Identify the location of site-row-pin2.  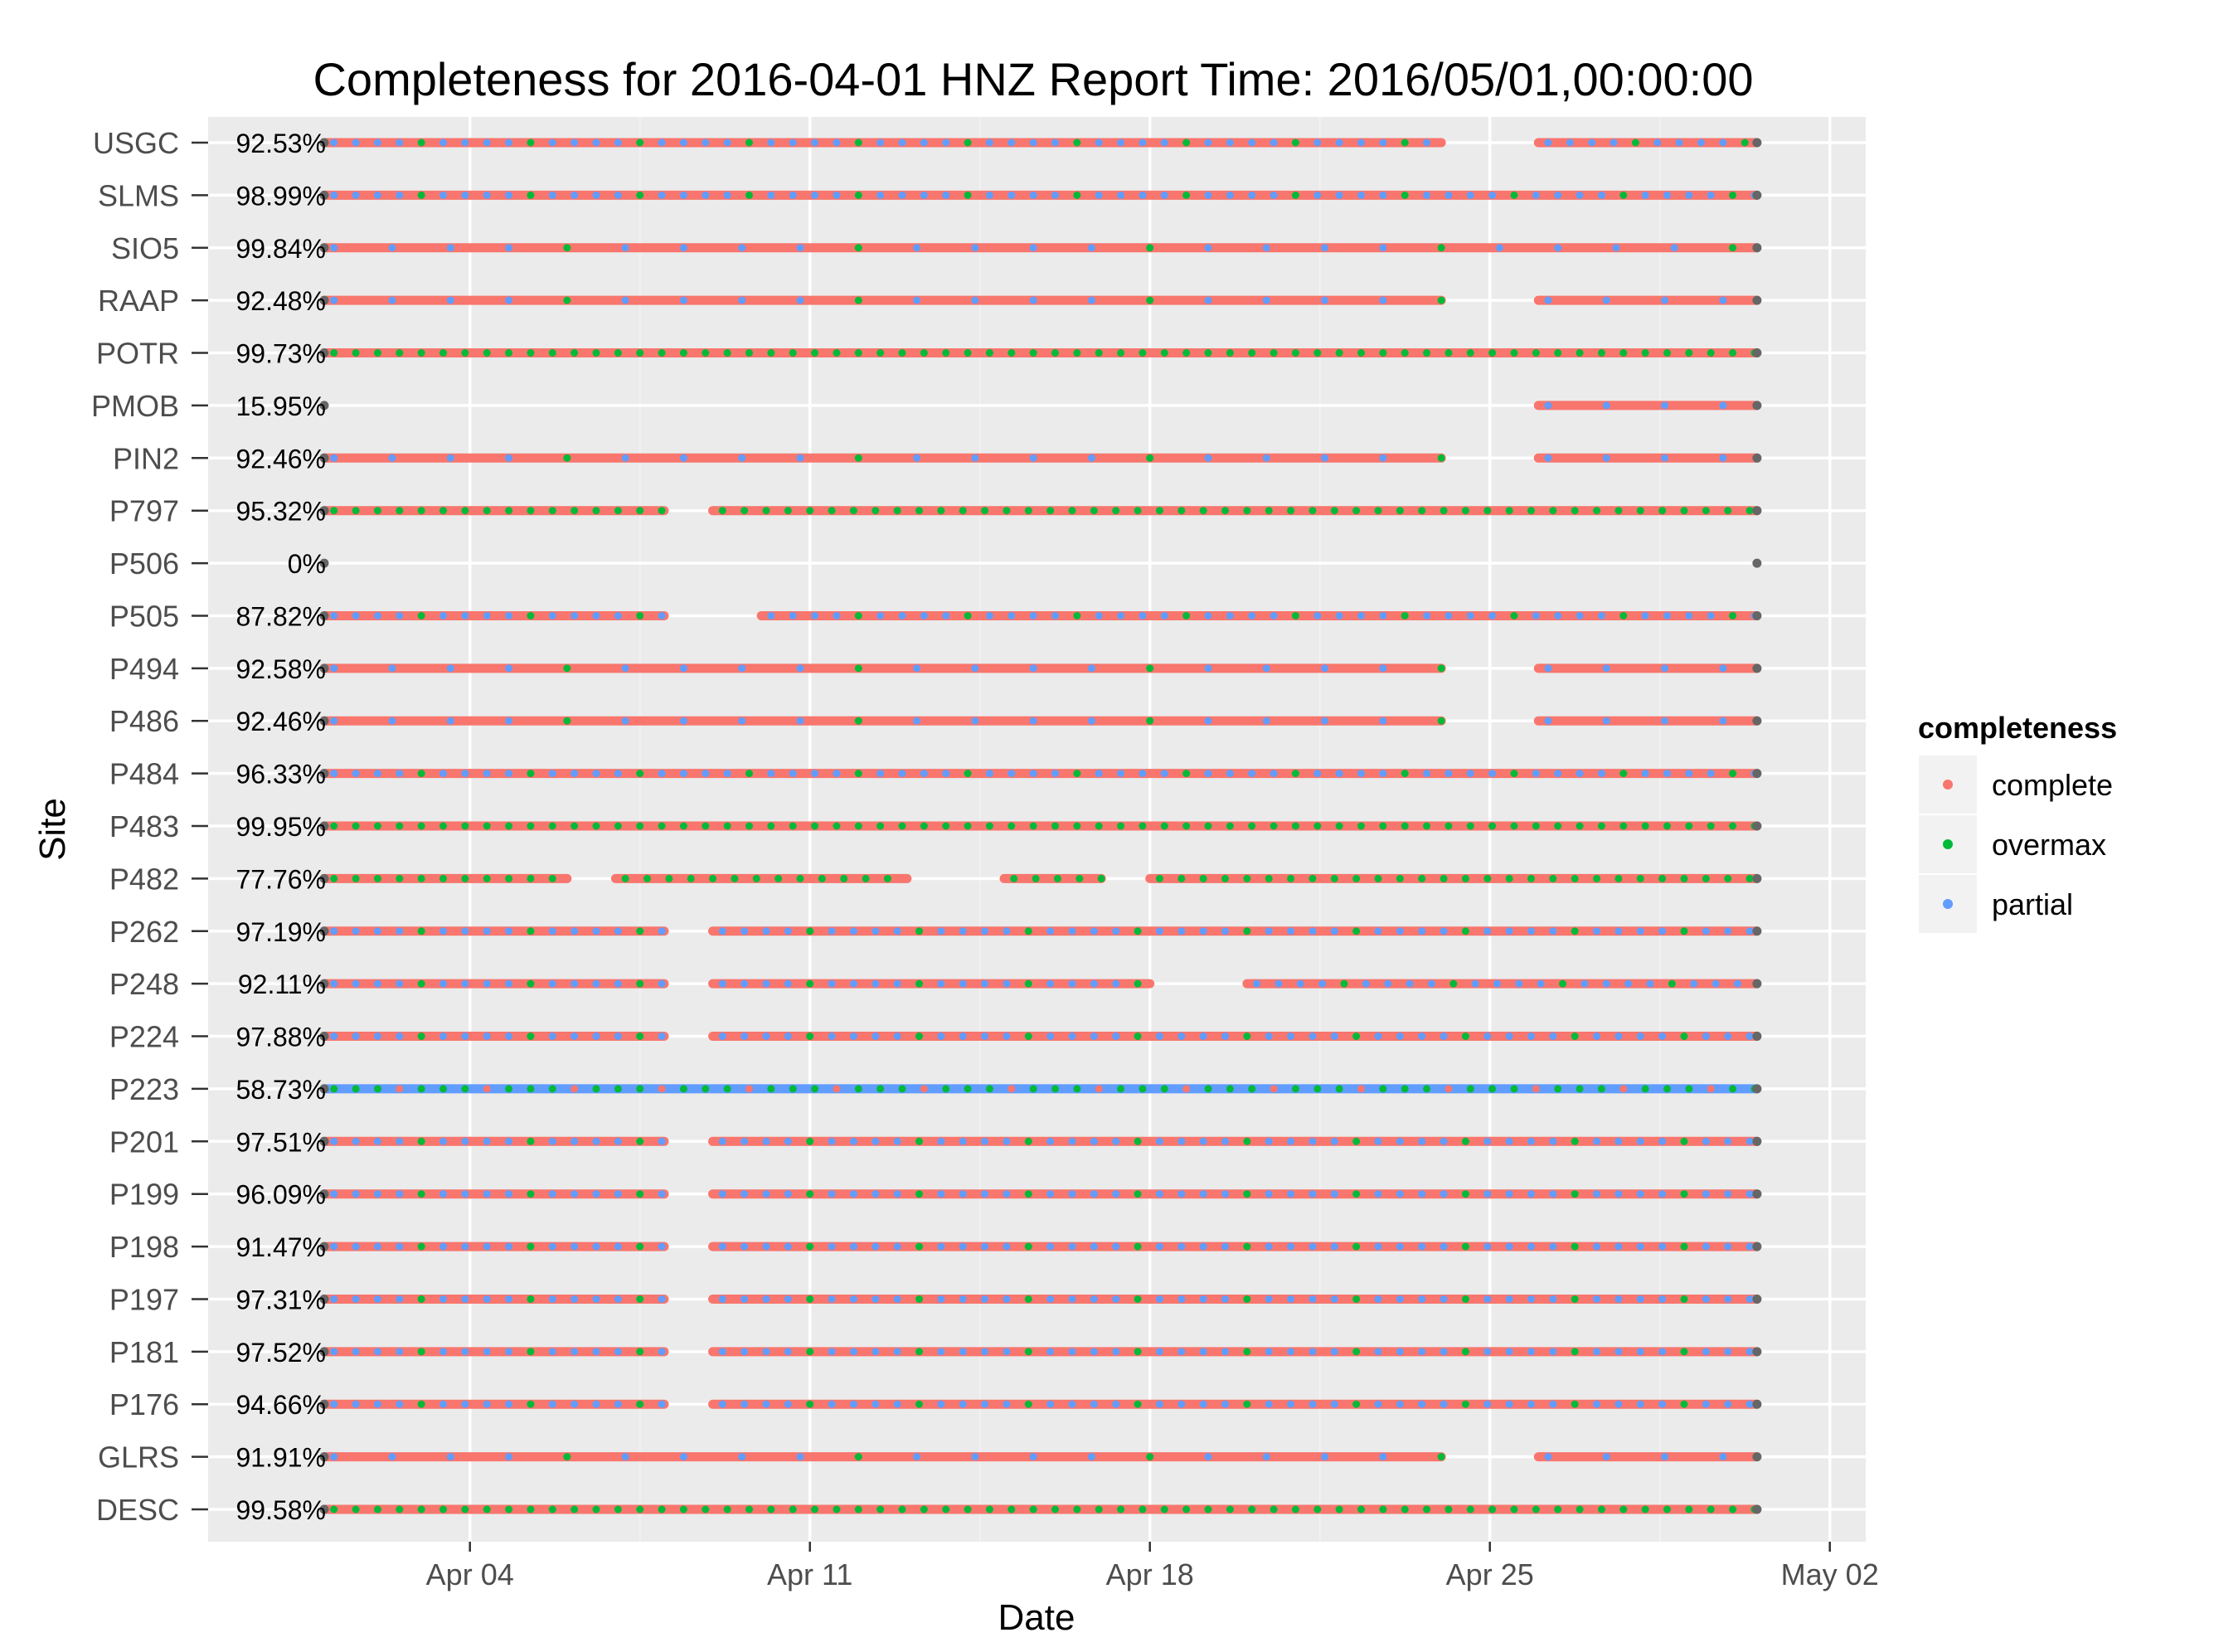
(1041, 458).